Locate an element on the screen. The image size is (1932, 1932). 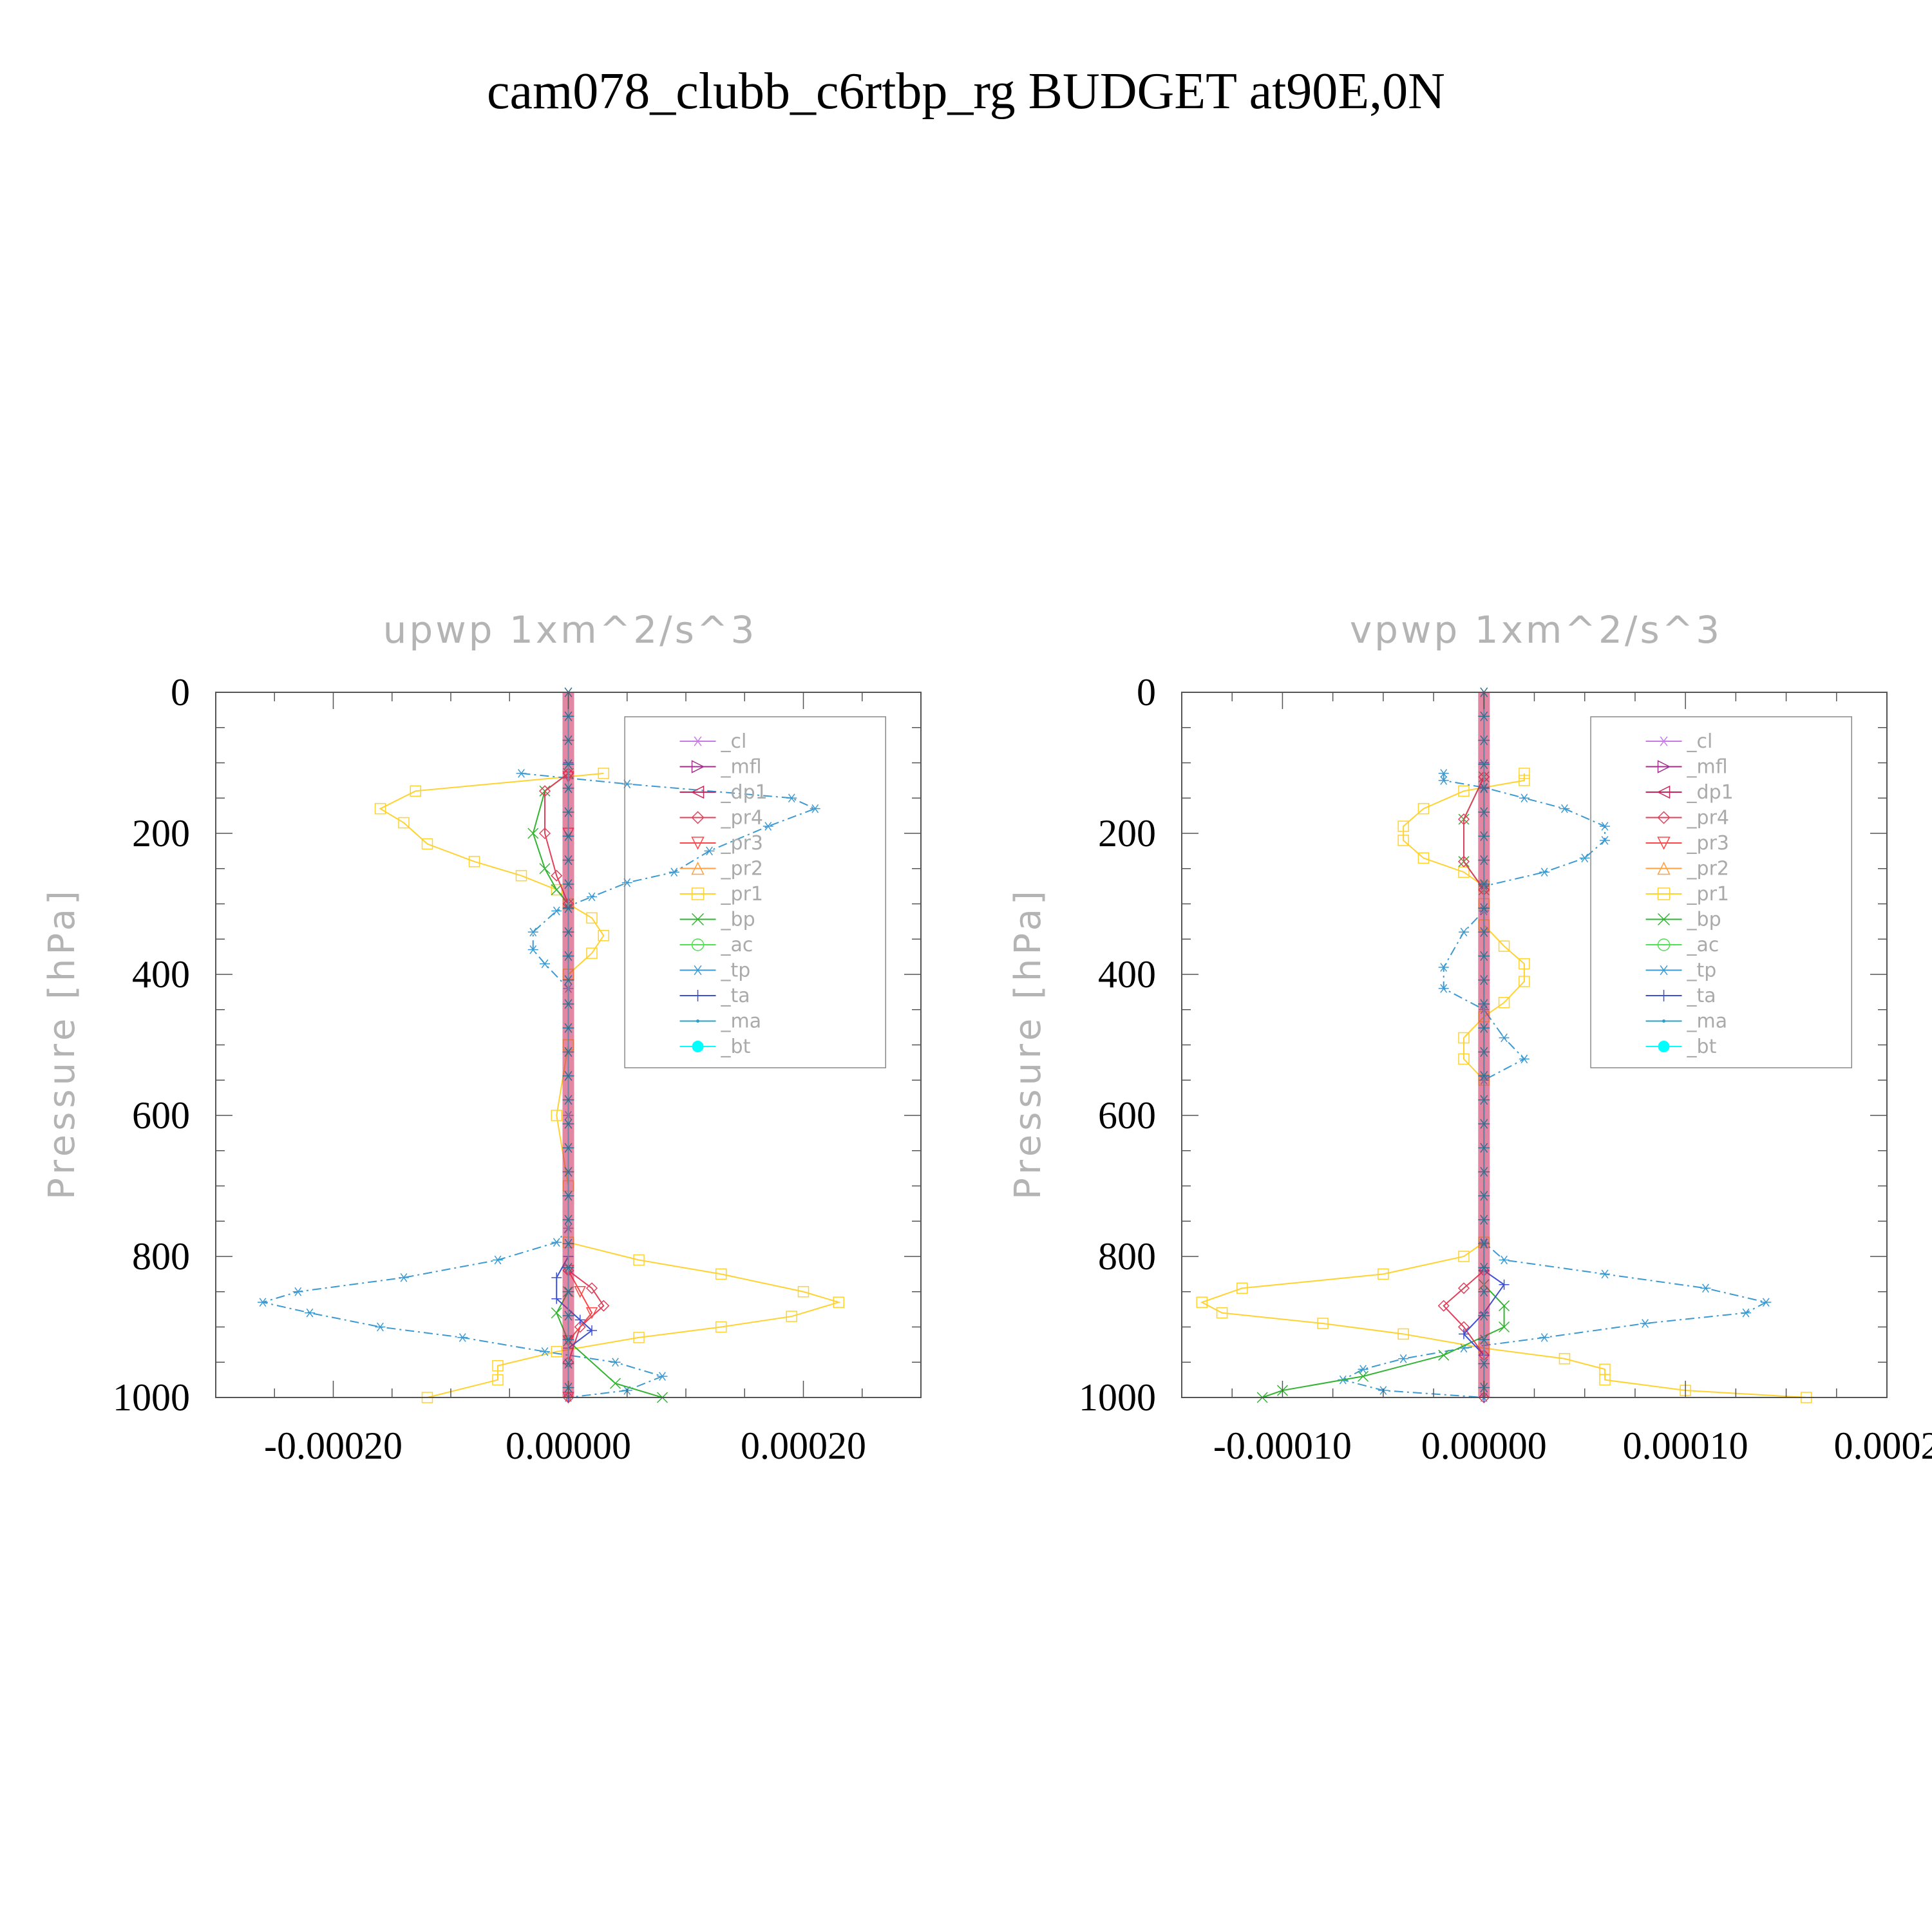
marker-circle is located at coordinates (698, 944).